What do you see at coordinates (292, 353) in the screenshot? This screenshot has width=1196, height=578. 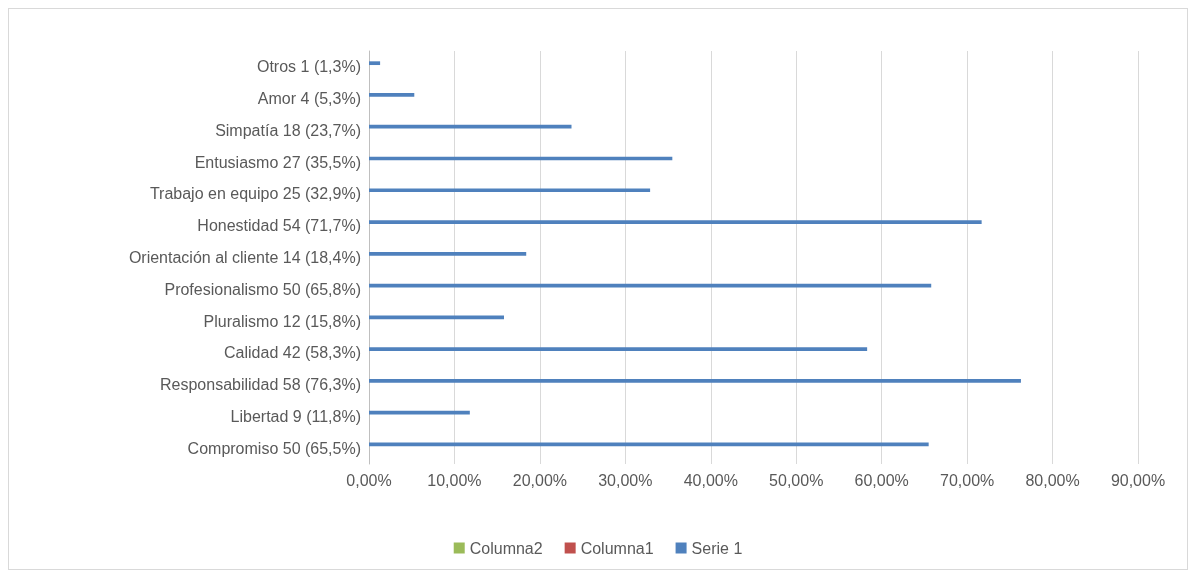 I see `y-tick-label: Calidad 42 (58,3%)` at bounding box center [292, 353].